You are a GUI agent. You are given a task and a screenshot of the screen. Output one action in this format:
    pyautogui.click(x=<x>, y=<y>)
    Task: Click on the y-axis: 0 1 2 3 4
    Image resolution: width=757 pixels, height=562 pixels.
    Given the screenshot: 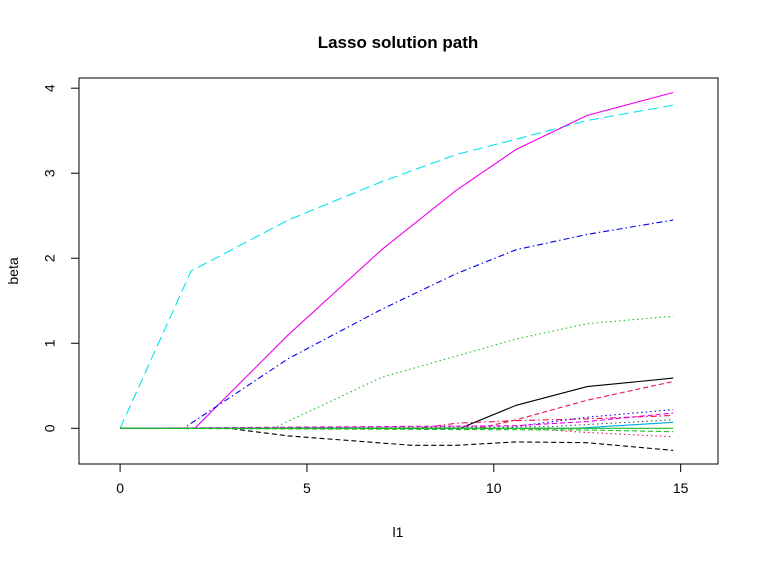 What is the action you would take?
    pyautogui.click(x=61, y=258)
    